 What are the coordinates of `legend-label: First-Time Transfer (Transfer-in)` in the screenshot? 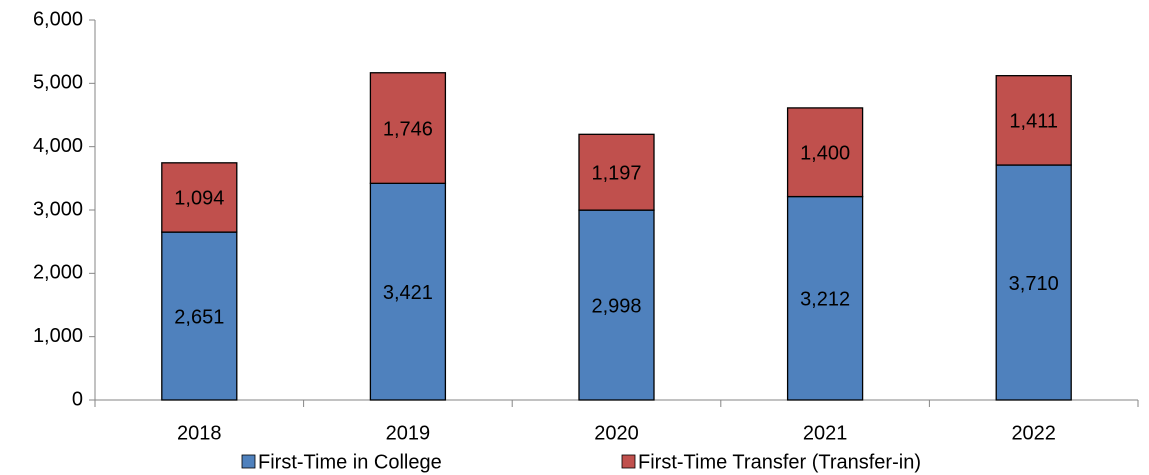 It's located at (779, 462).